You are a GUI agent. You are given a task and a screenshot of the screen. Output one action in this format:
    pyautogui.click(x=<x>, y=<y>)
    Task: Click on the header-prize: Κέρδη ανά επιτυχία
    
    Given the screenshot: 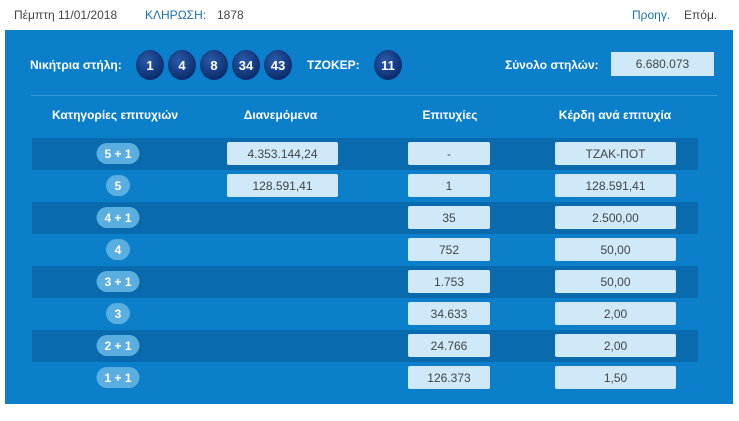 What is the action you would take?
    pyautogui.click(x=615, y=115)
    